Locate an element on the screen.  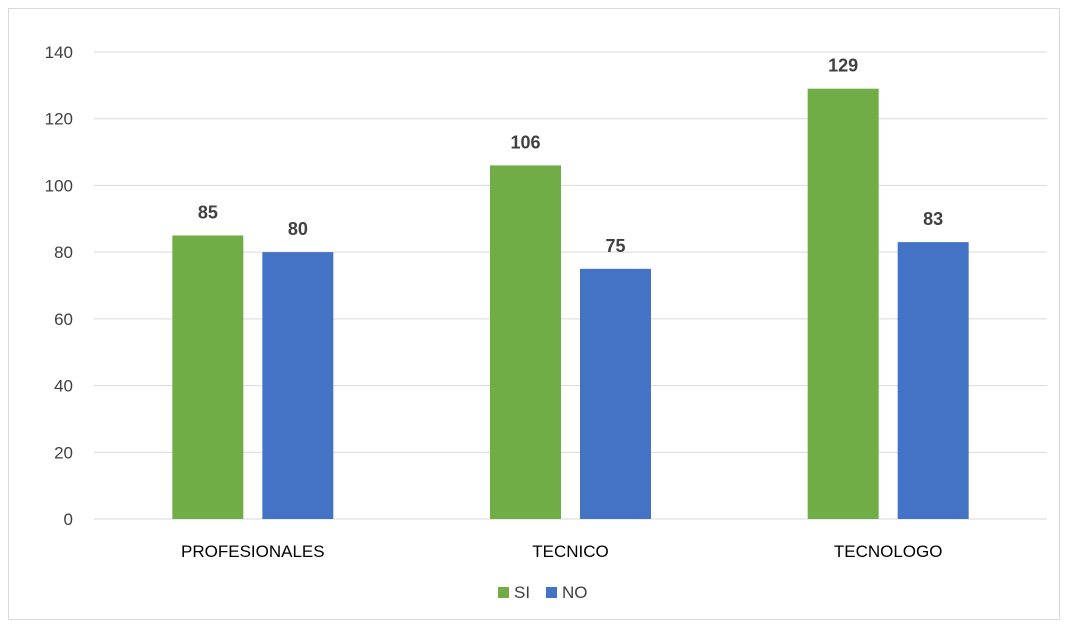
y-tick-label: 20 is located at coordinates (63, 452).